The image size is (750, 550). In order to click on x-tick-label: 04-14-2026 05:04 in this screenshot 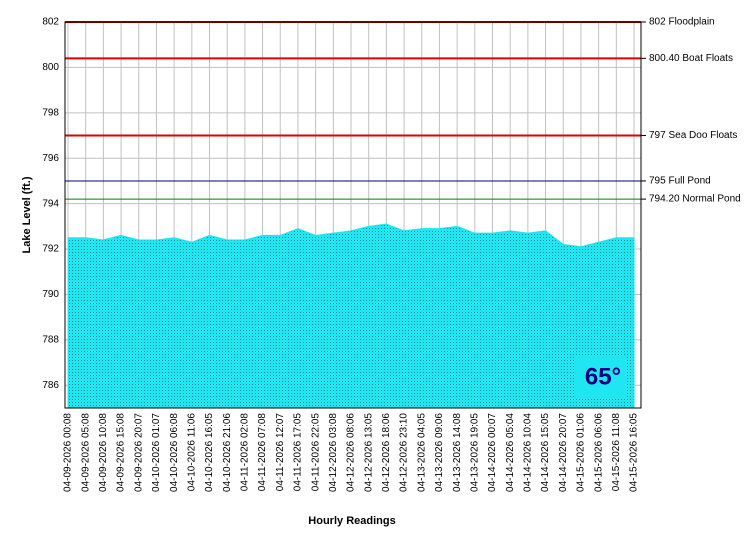, I will do `click(510, 452)`.